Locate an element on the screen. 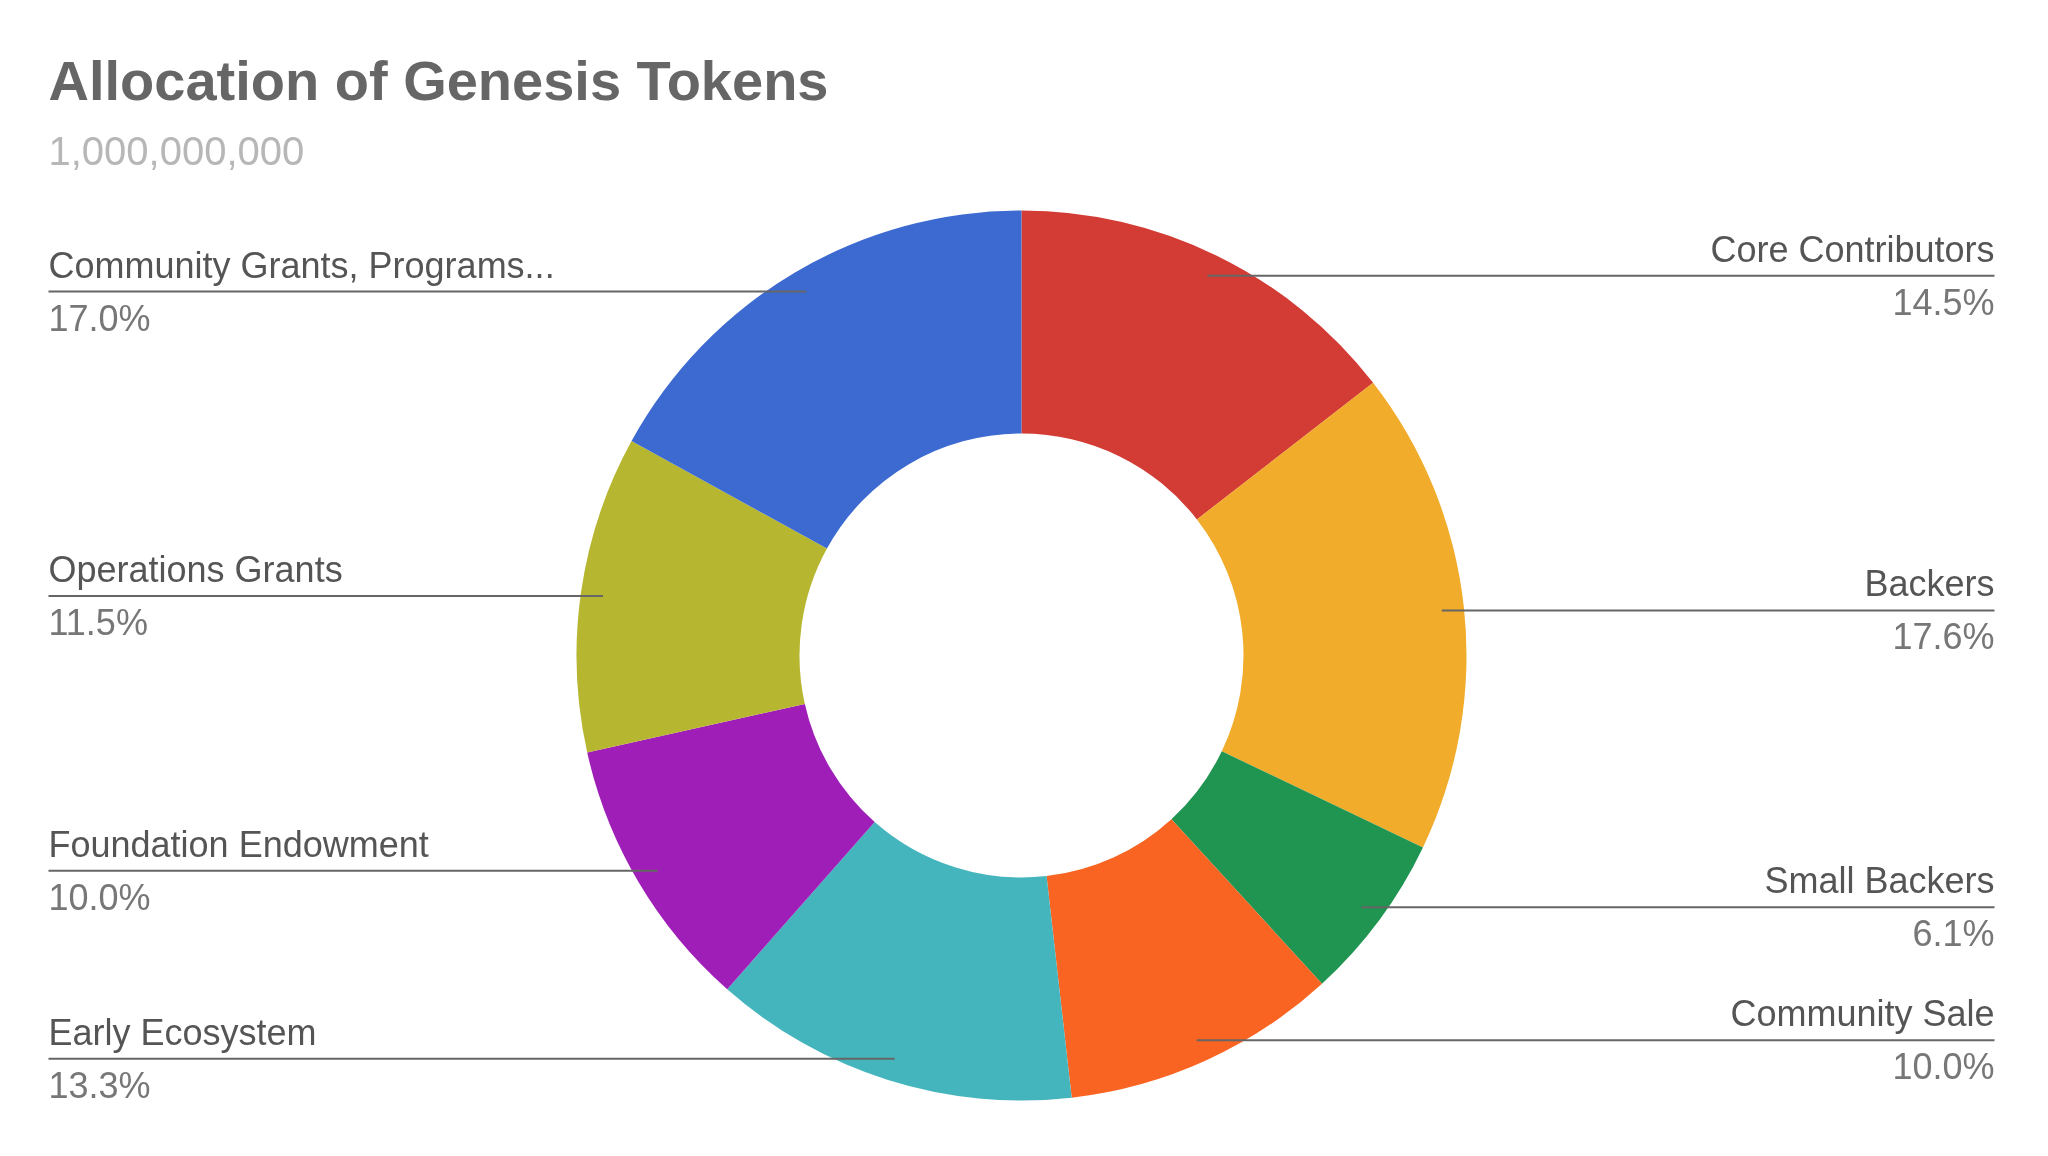 Image resolution: width=2048 pixels, height=1156 pixels. data-label: 11.5% is located at coordinates (98, 622).